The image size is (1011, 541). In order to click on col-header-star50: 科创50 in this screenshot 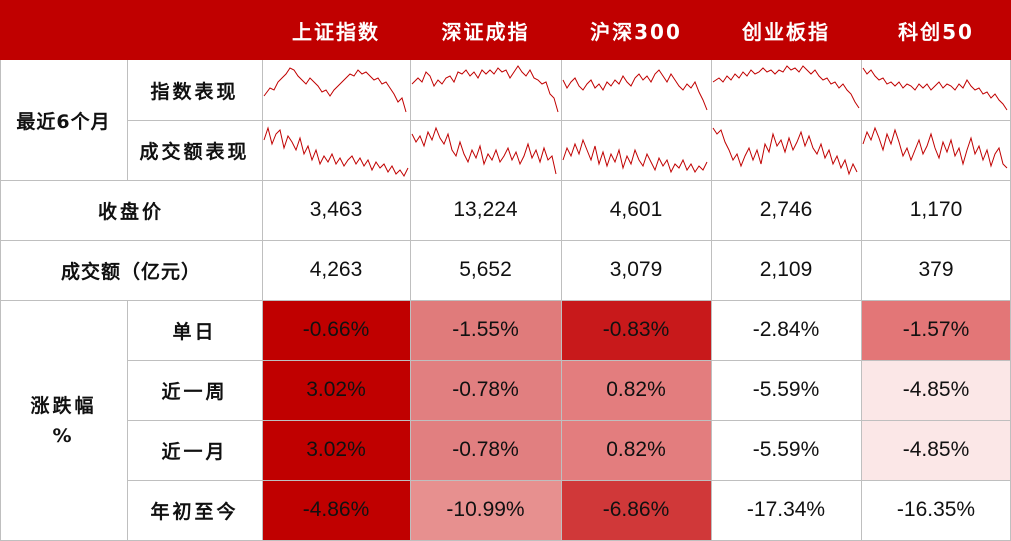, I will do `click(936, 30)`.